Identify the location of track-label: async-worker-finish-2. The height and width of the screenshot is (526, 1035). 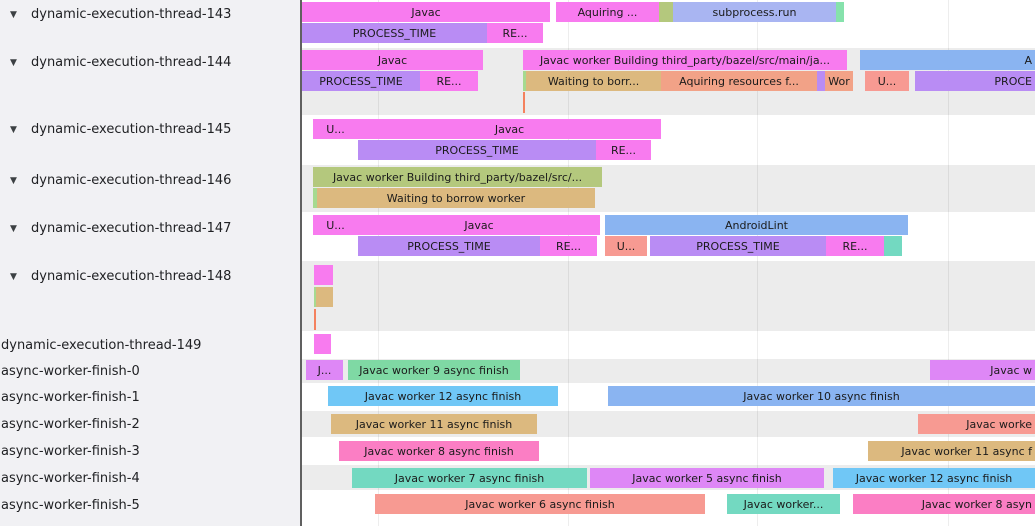
(150, 424).